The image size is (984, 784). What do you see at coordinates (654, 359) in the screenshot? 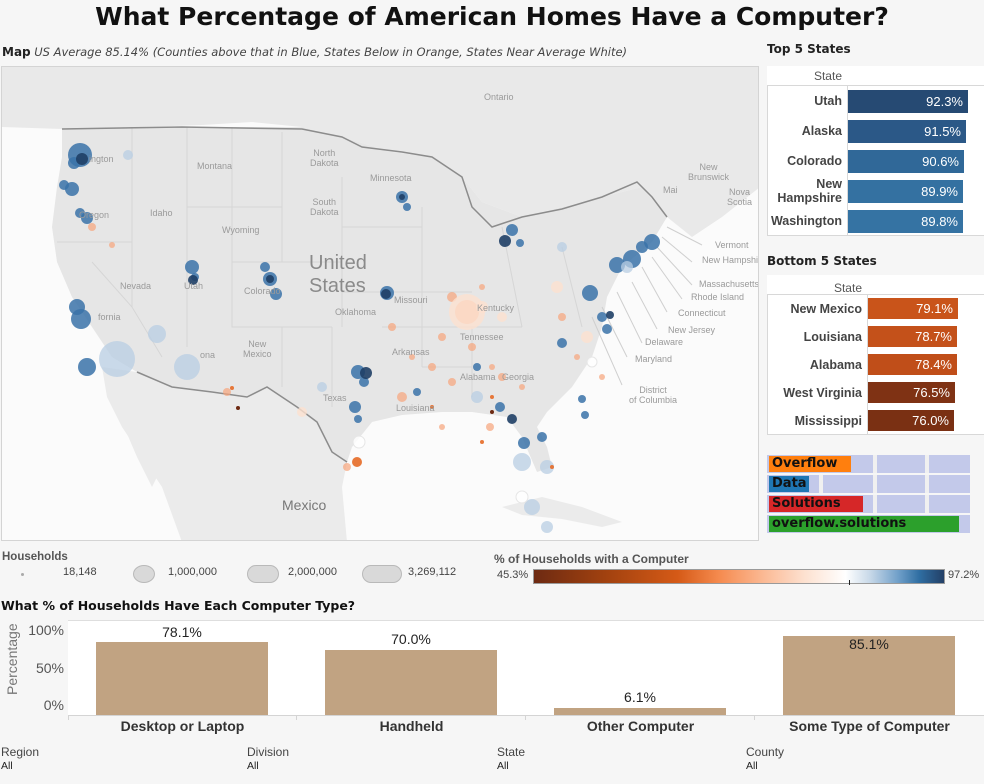
I see `map-label-maryland: Maryland` at bounding box center [654, 359].